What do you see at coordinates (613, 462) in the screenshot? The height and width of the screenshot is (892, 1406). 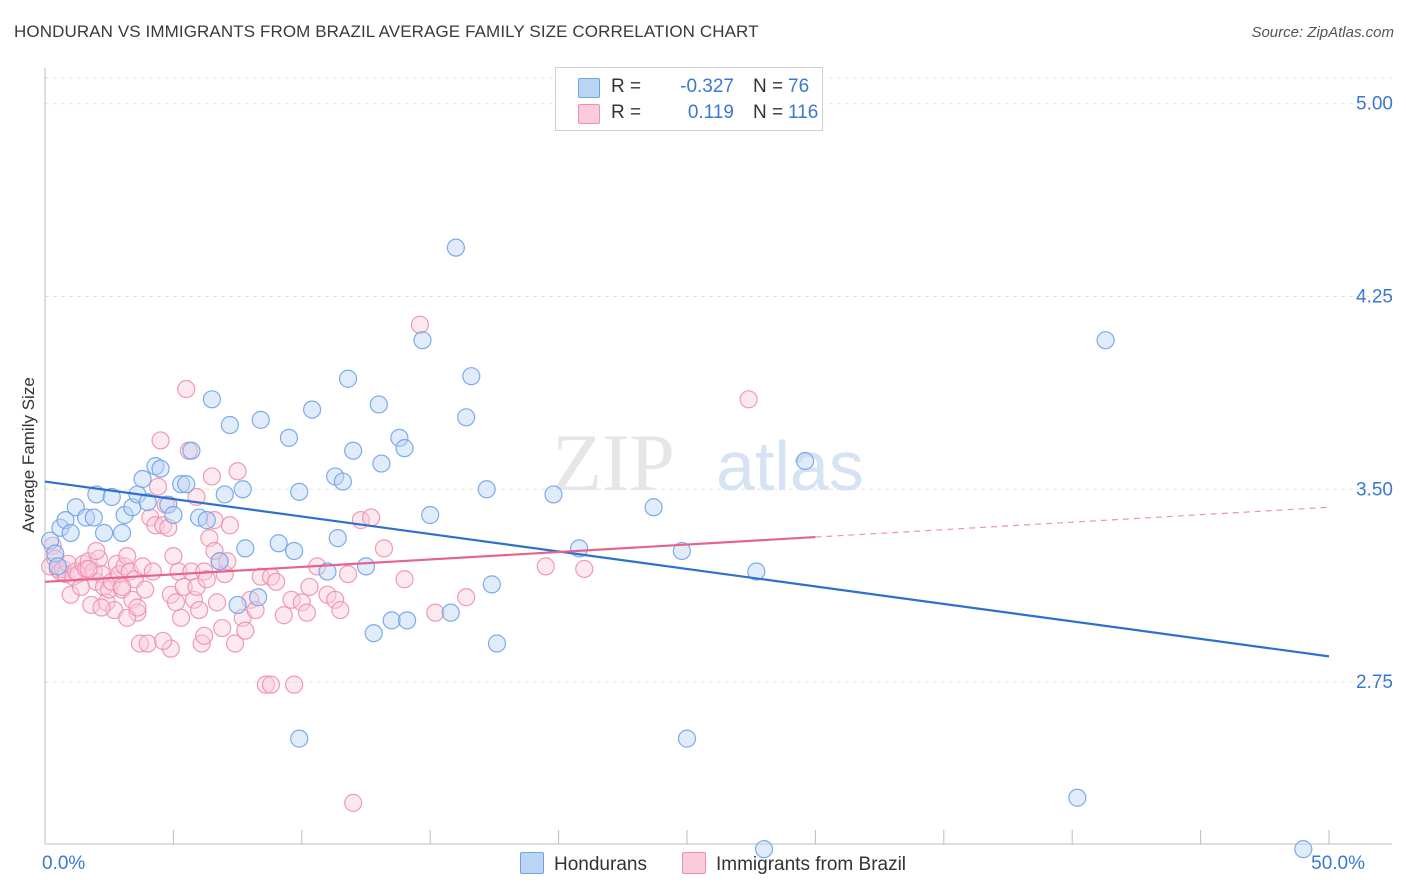 I see `watermark-zip: ZIP` at bounding box center [613, 462].